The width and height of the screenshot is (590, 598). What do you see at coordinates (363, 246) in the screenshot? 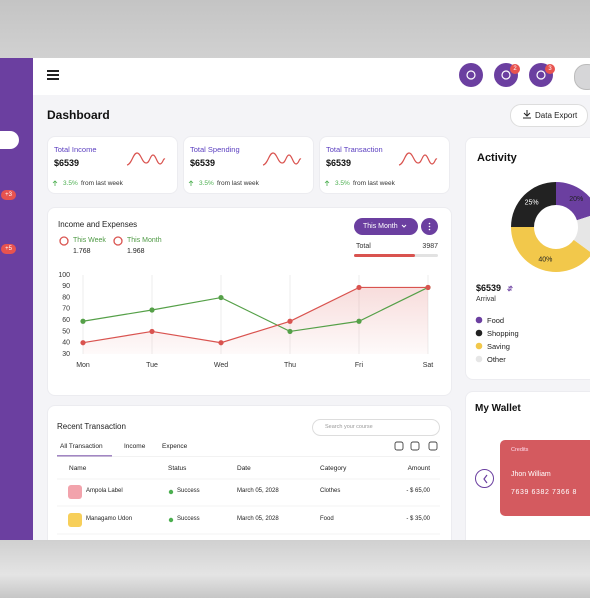
I see `total-label: Total` at bounding box center [363, 246].